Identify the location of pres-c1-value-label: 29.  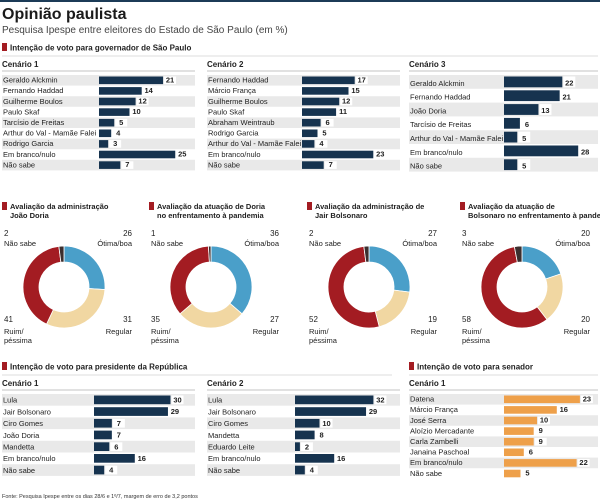
(175, 411).